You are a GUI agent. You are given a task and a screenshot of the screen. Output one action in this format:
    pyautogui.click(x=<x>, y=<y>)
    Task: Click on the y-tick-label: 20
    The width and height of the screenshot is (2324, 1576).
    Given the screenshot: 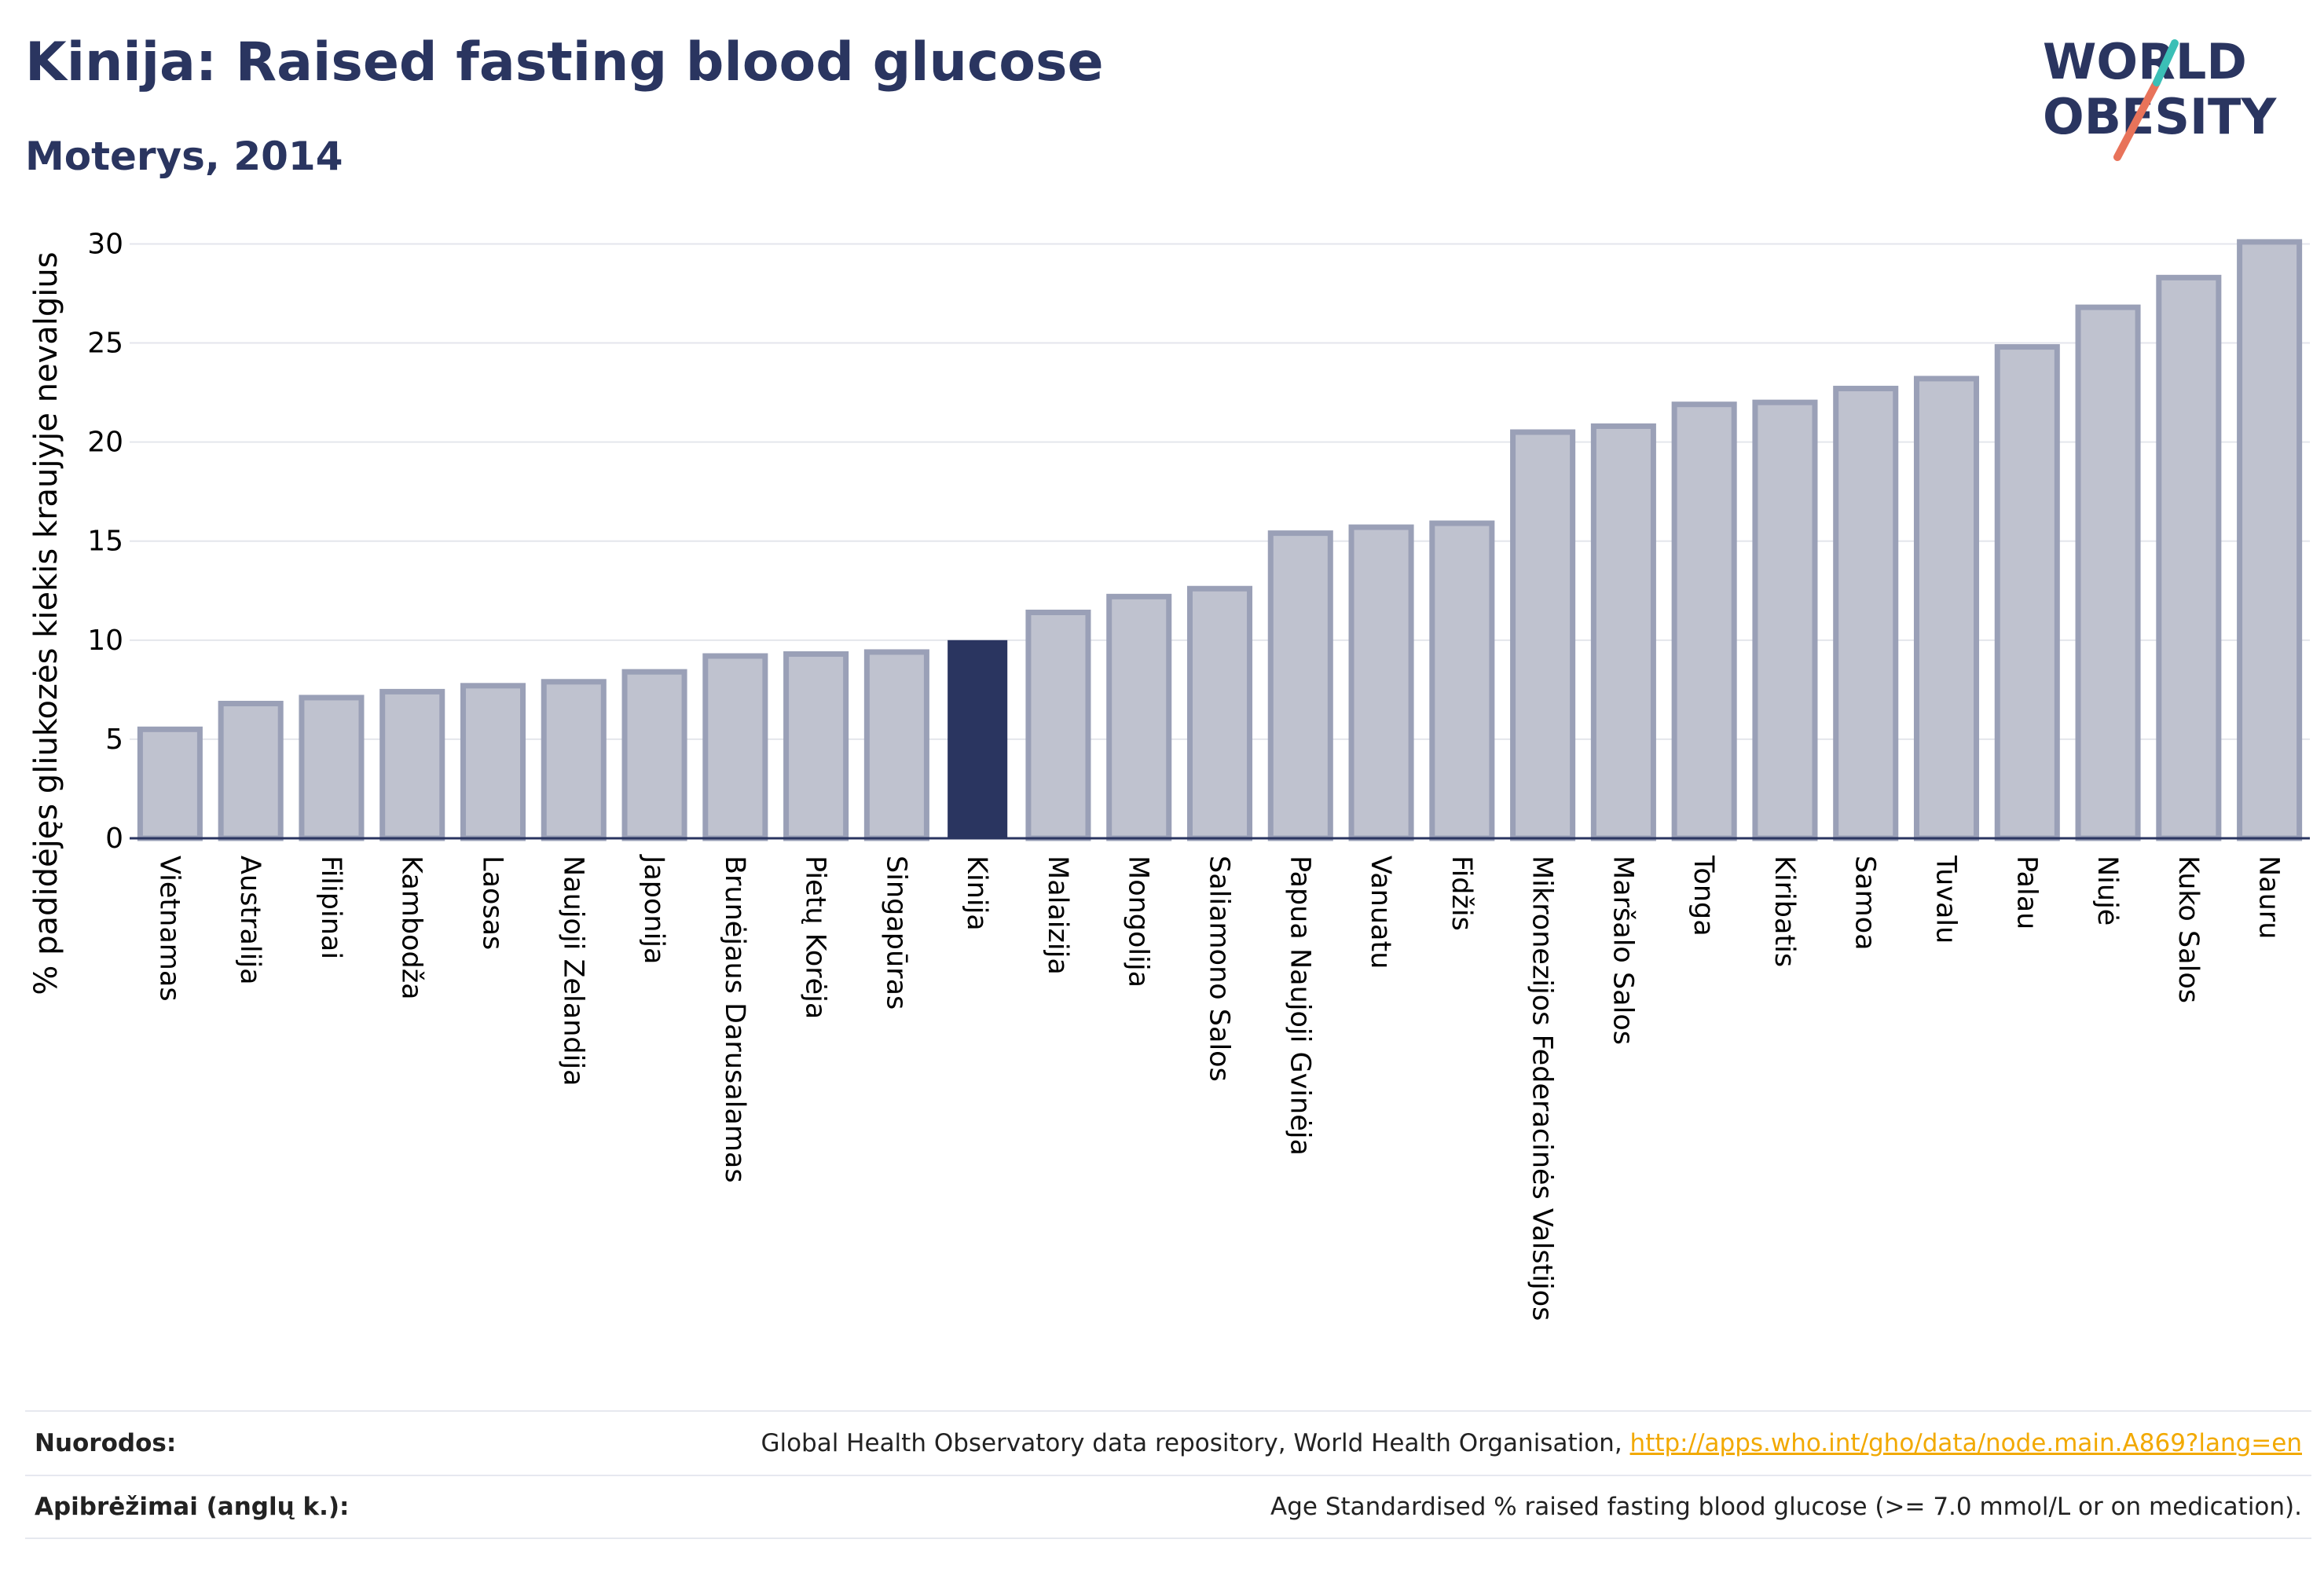 What is the action you would take?
    pyautogui.click(x=105, y=443)
    